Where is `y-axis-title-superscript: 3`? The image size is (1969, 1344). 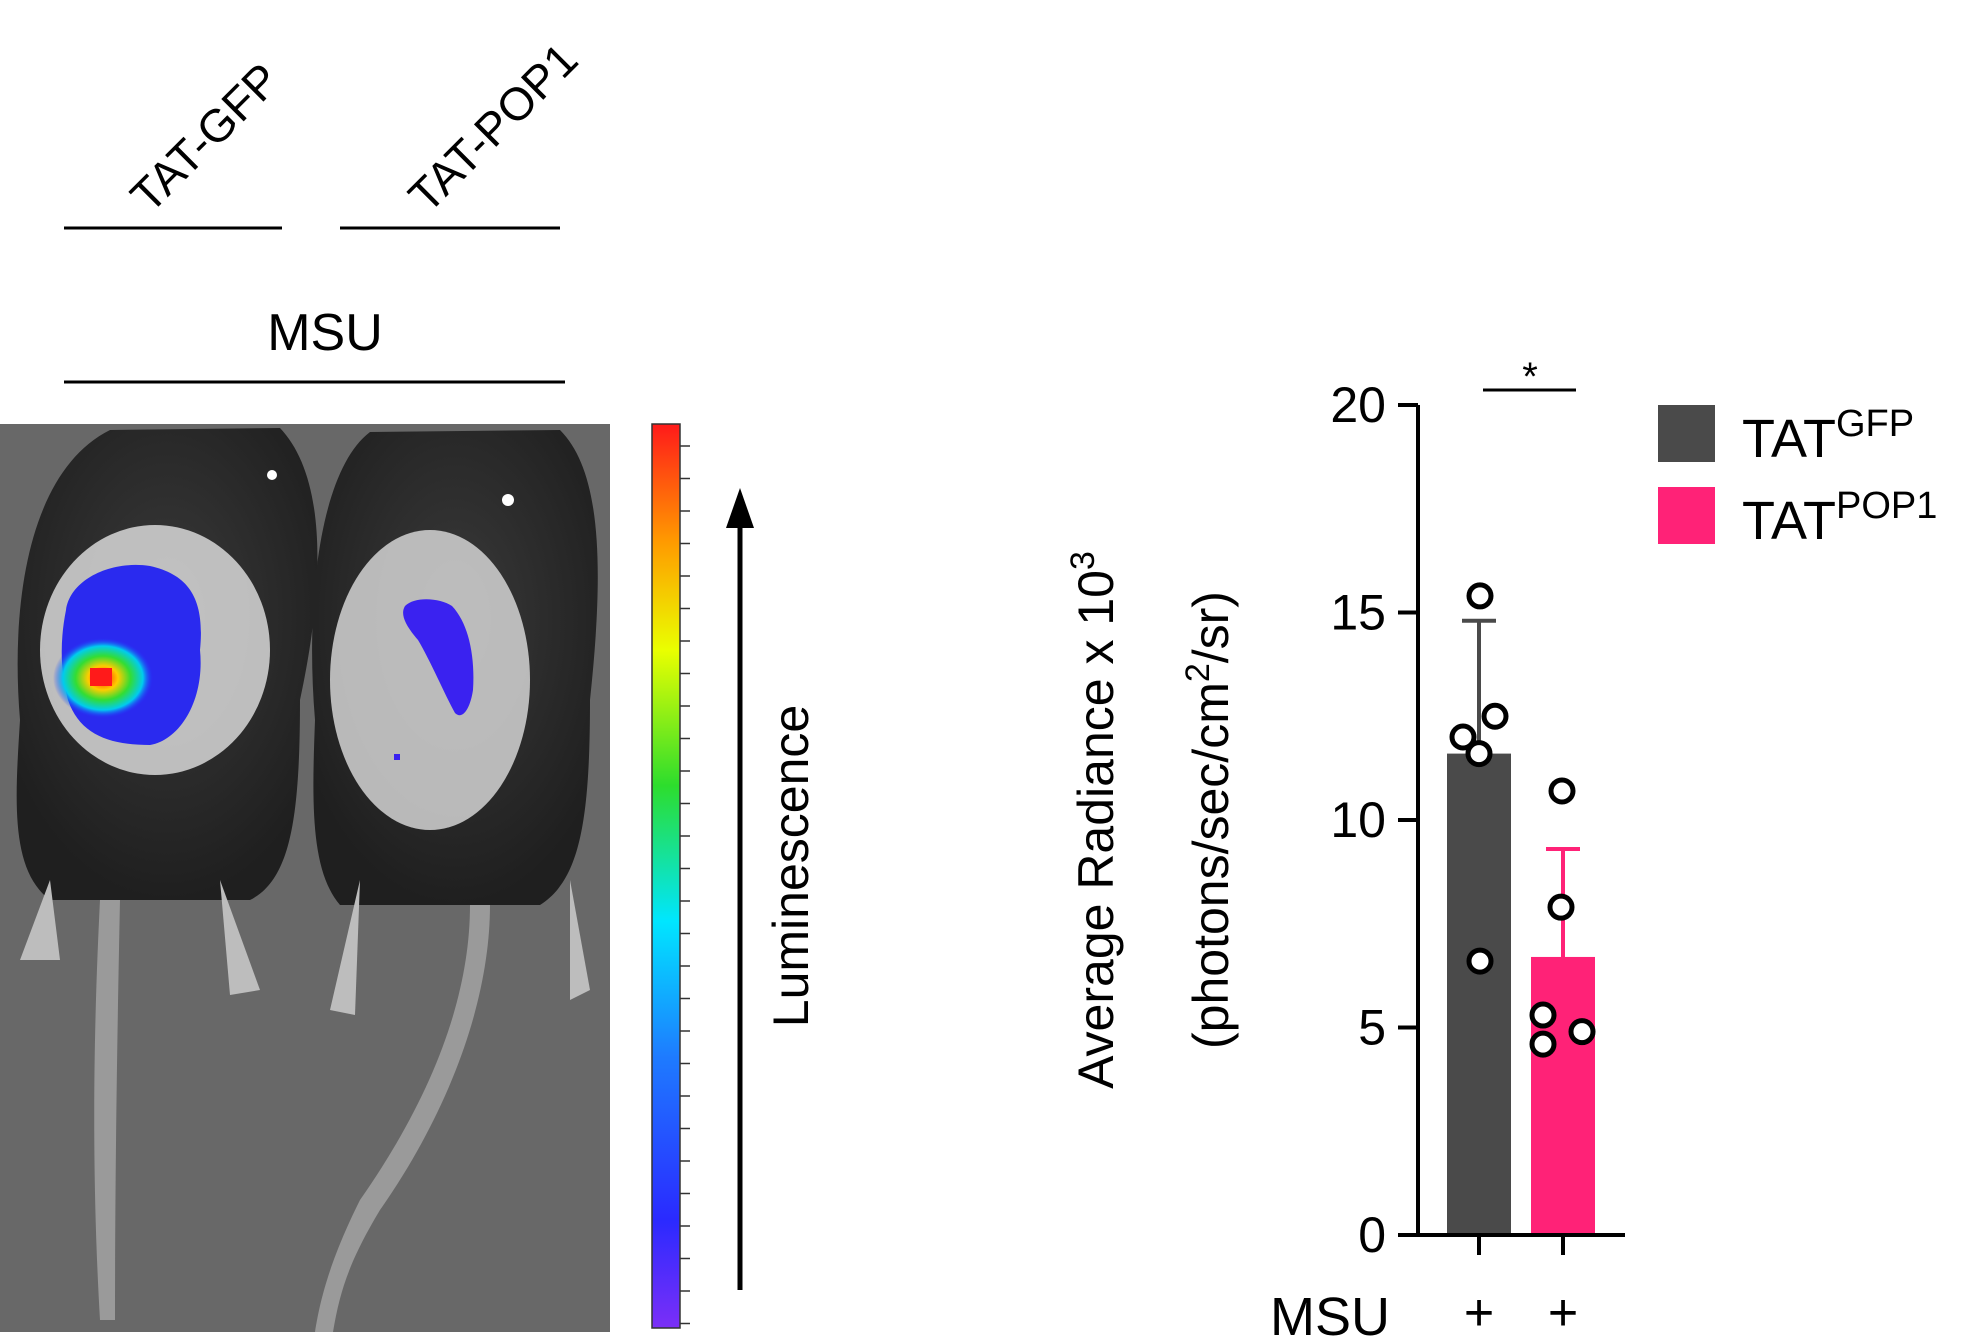
y-axis-title-superscript: 3 is located at coordinates (1083, 560).